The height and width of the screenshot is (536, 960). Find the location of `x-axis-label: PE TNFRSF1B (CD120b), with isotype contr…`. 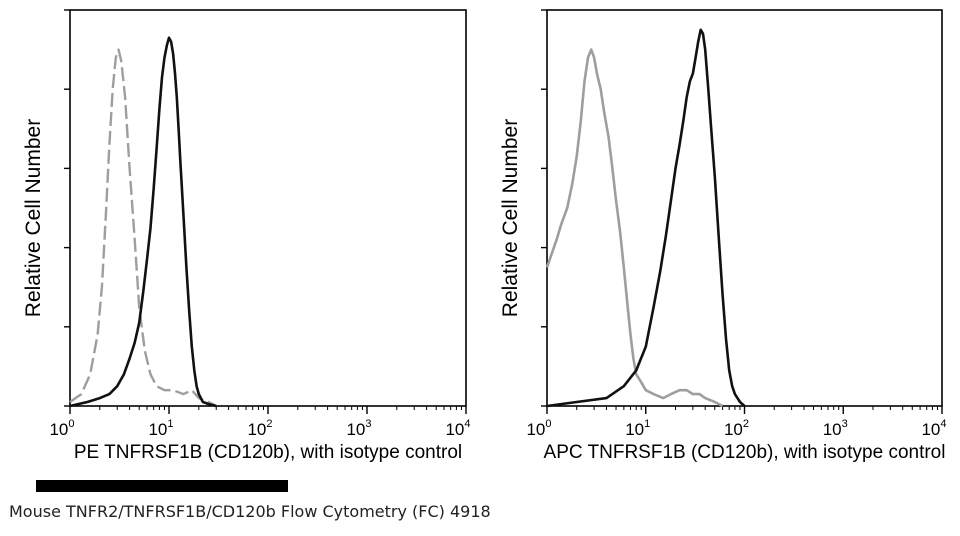

x-axis-label: PE TNFRSF1B (CD120b), with isotype contr… is located at coordinates (268, 452).